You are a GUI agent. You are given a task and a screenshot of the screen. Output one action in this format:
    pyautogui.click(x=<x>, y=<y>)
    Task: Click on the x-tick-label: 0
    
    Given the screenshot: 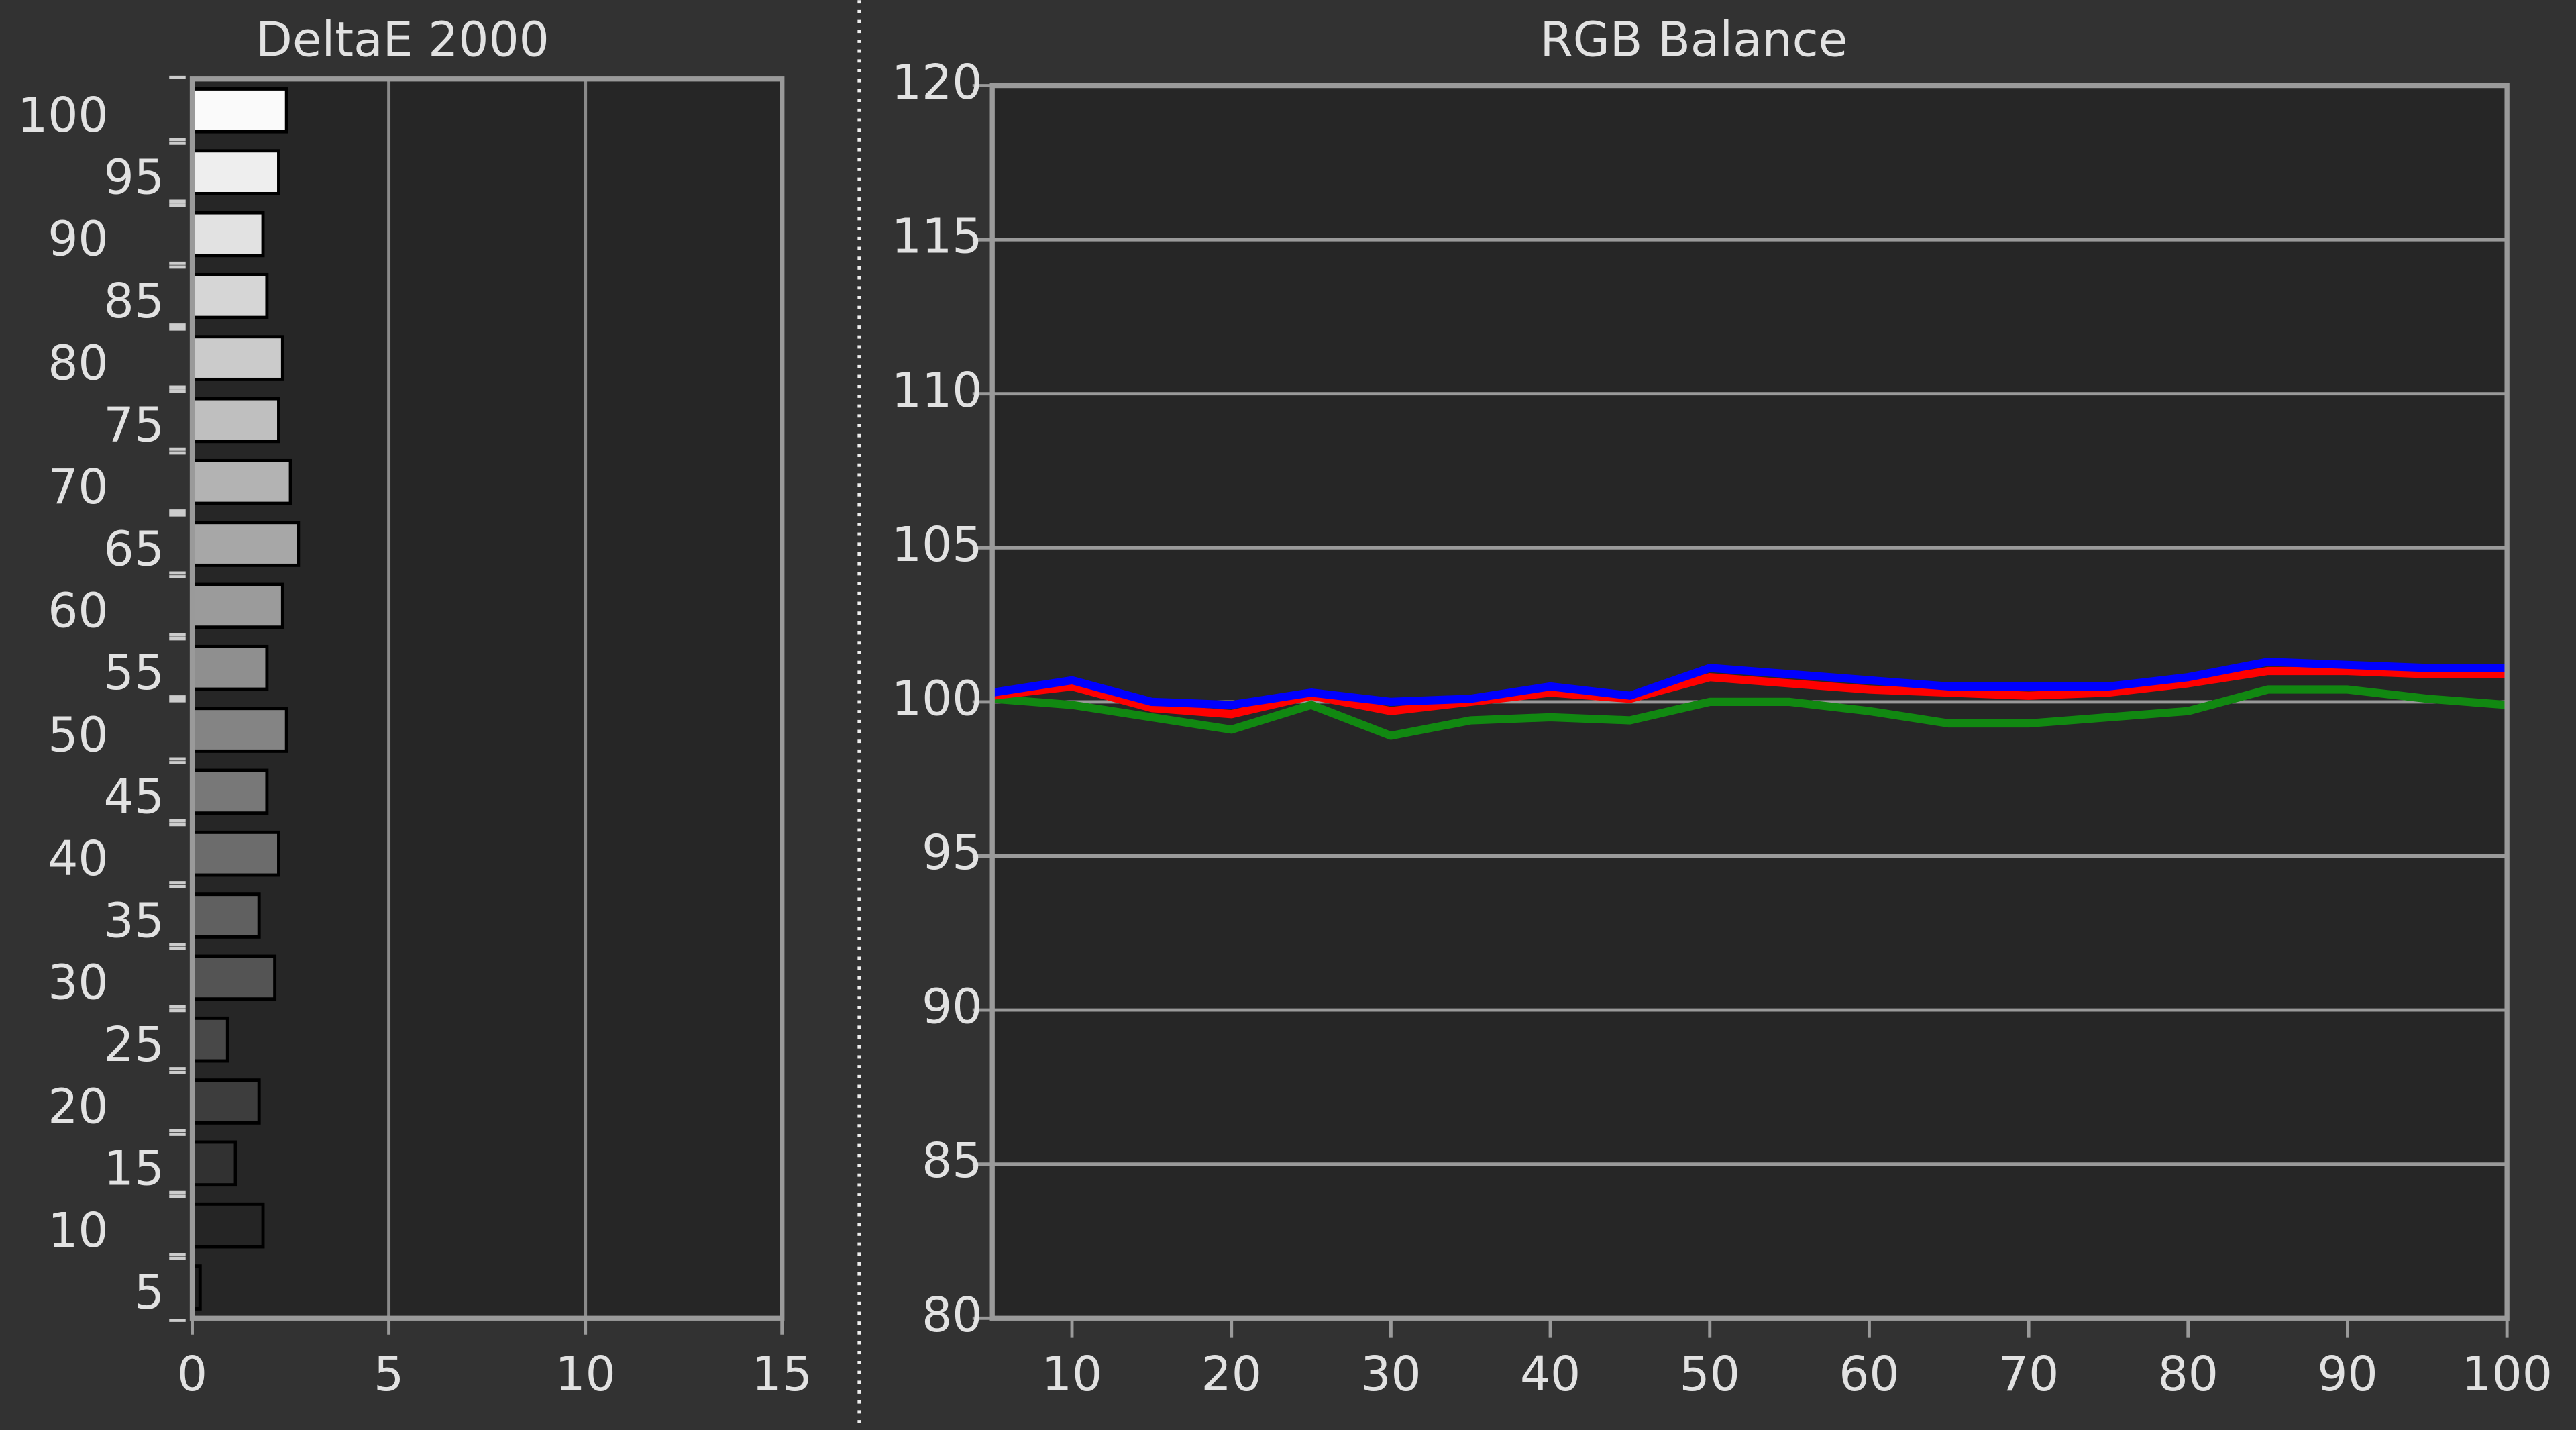 What is the action you would take?
    pyautogui.click(x=192, y=1374)
    